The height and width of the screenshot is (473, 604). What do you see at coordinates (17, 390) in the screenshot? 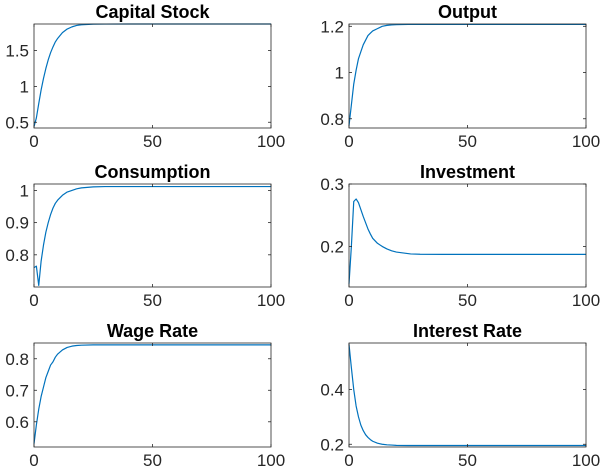
I see `y-tick-label: 0.7` at bounding box center [17, 390].